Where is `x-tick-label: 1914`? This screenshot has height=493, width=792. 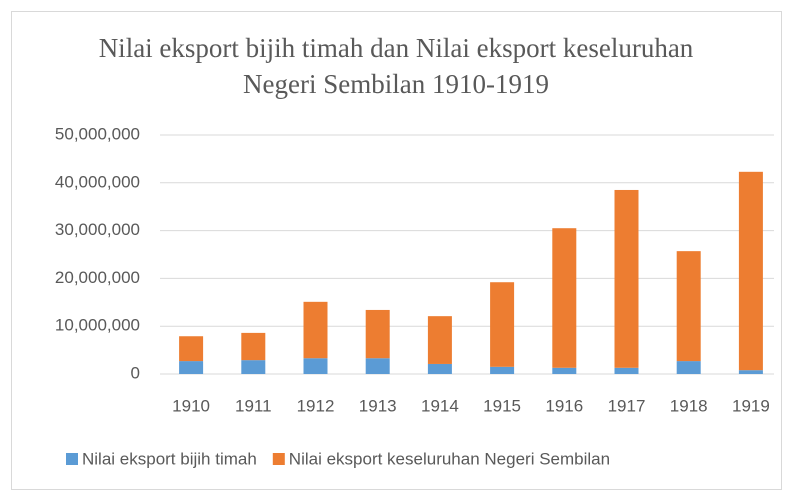 x-tick-label: 1914 is located at coordinates (440, 405).